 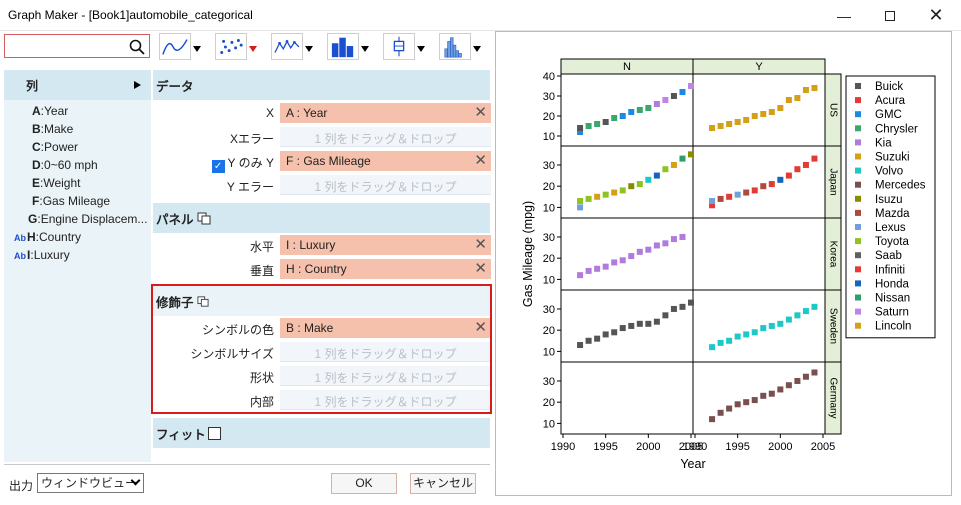 I want to click on y-axis-label: Gas Mileage (mpg), so click(x=528, y=254).